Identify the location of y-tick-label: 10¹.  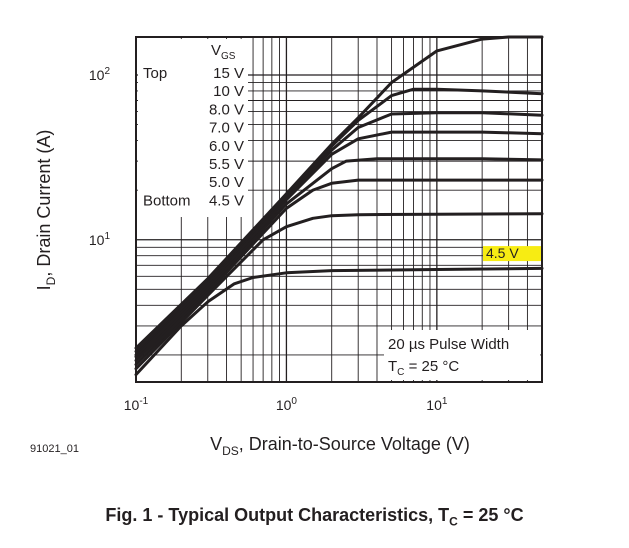
(100, 239).